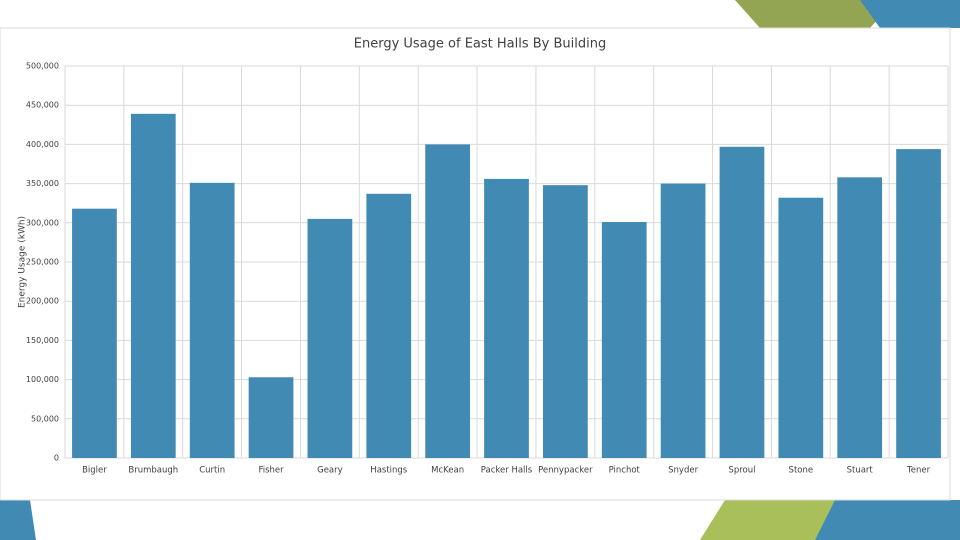 The image size is (960, 540). What do you see at coordinates (271, 471) in the screenshot?
I see `x-tick-label: Fisher` at bounding box center [271, 471].